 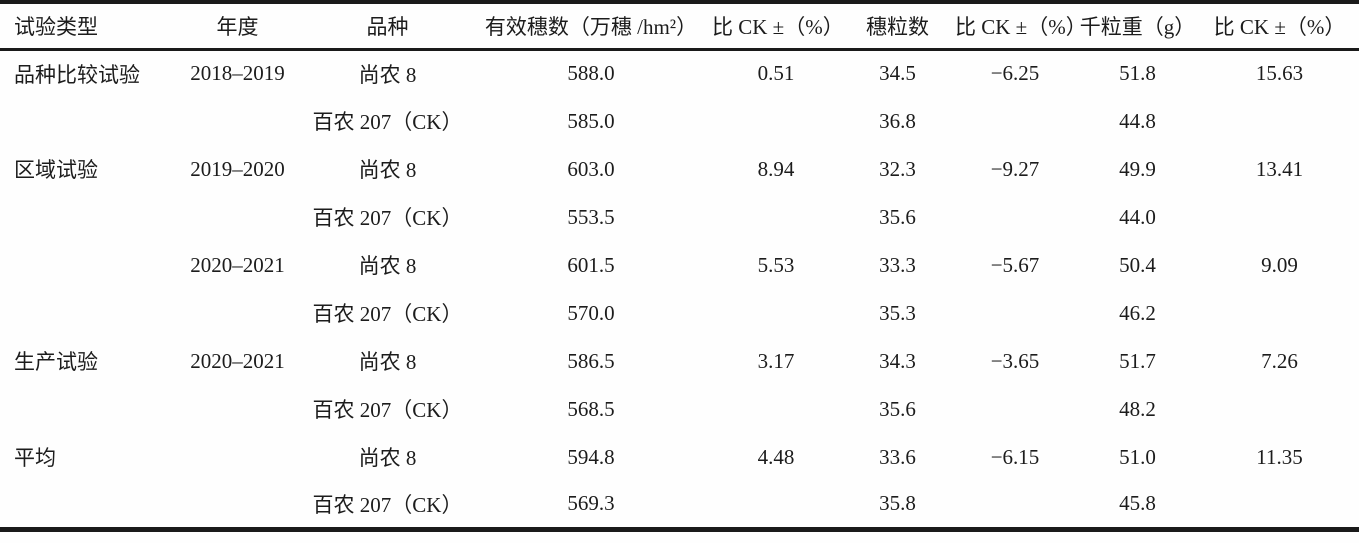 I want to click on cell-thousand-grain-weight: 51.7, so click(x=1137, y=360).